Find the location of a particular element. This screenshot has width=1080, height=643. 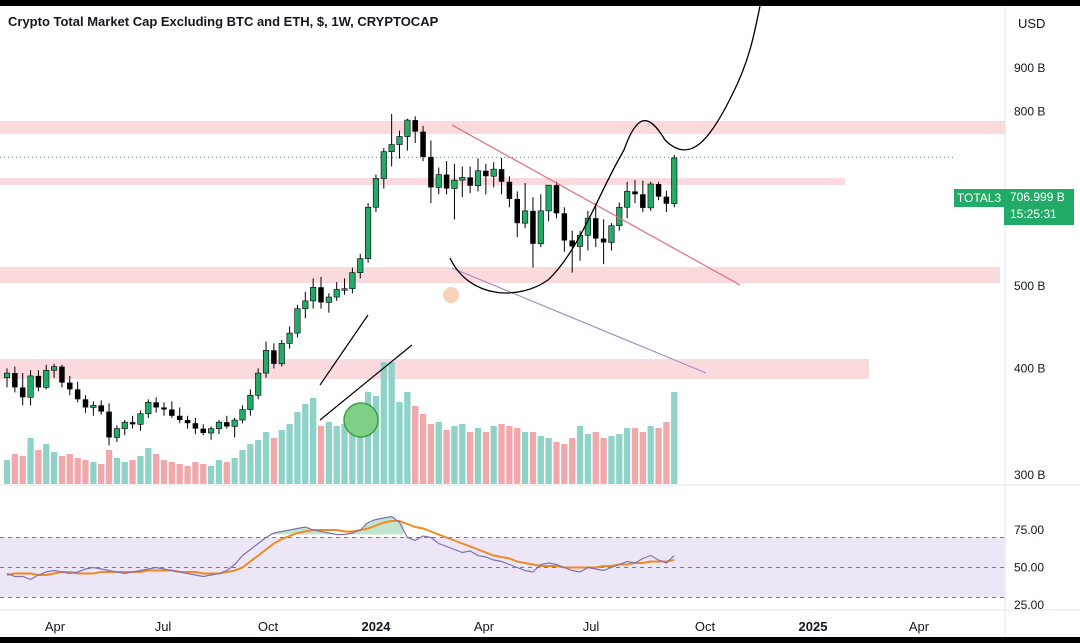

top-border is located at coordinates (540, 3).